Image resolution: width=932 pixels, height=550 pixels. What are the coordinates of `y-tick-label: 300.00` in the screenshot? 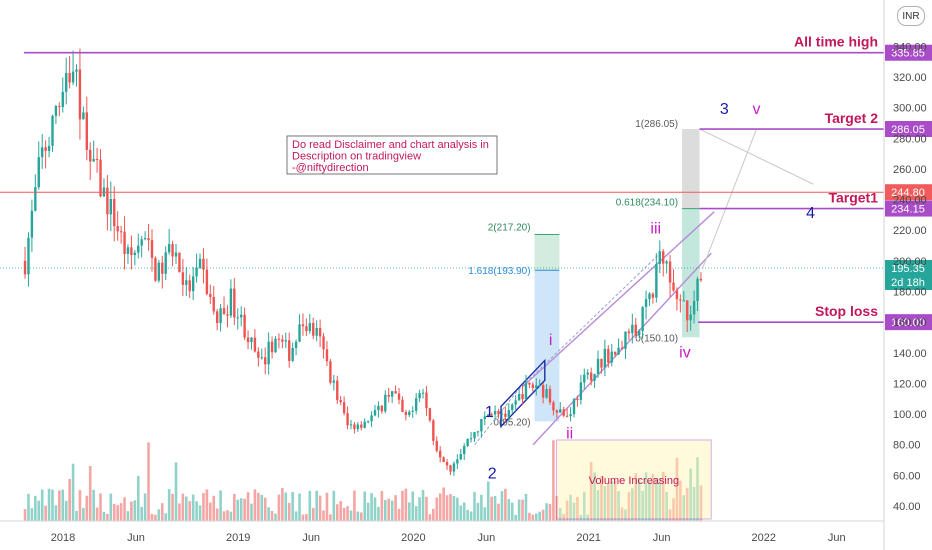 It's located at (910, 109).